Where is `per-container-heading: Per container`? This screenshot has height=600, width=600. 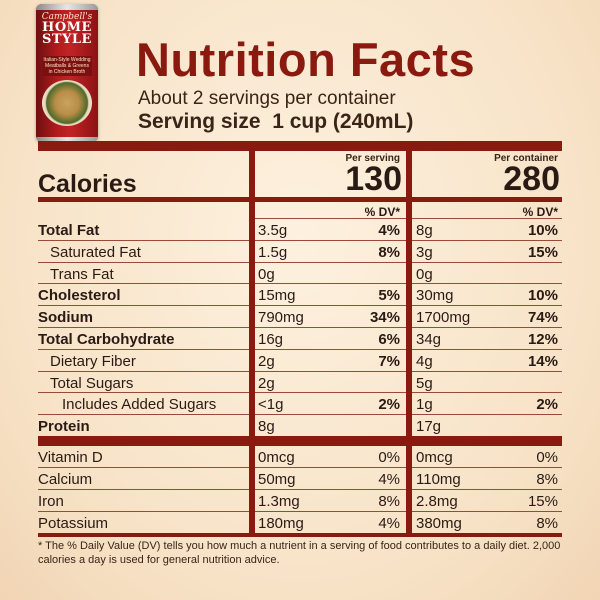
per-container-heading: Per container is located at coordinates (526, 158).